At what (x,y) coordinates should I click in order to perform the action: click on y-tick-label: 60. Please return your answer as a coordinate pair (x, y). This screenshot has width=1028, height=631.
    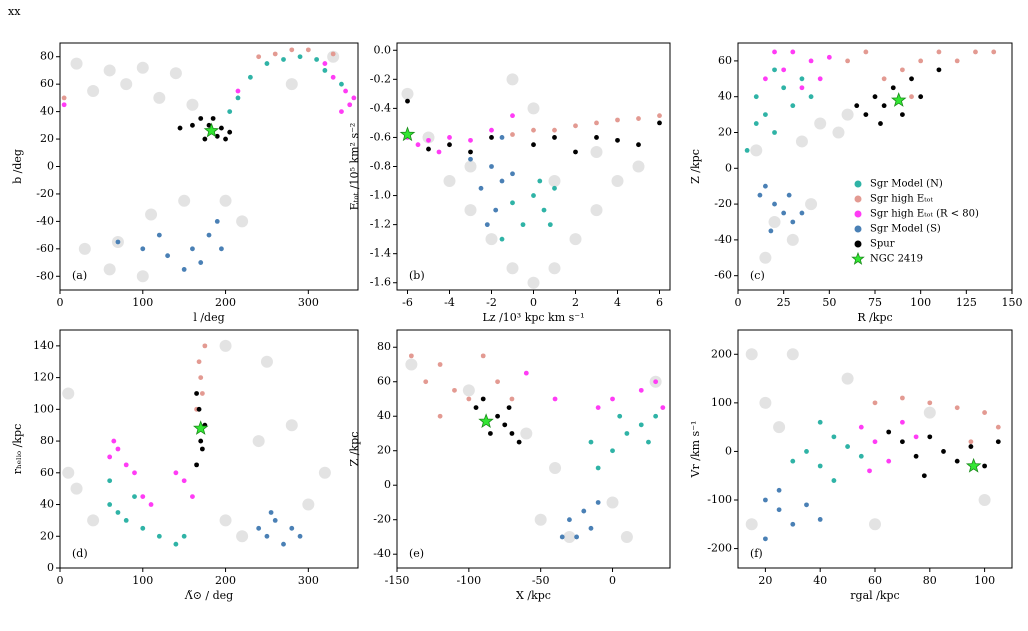
    Looking at the image, I should click on (384, 381).